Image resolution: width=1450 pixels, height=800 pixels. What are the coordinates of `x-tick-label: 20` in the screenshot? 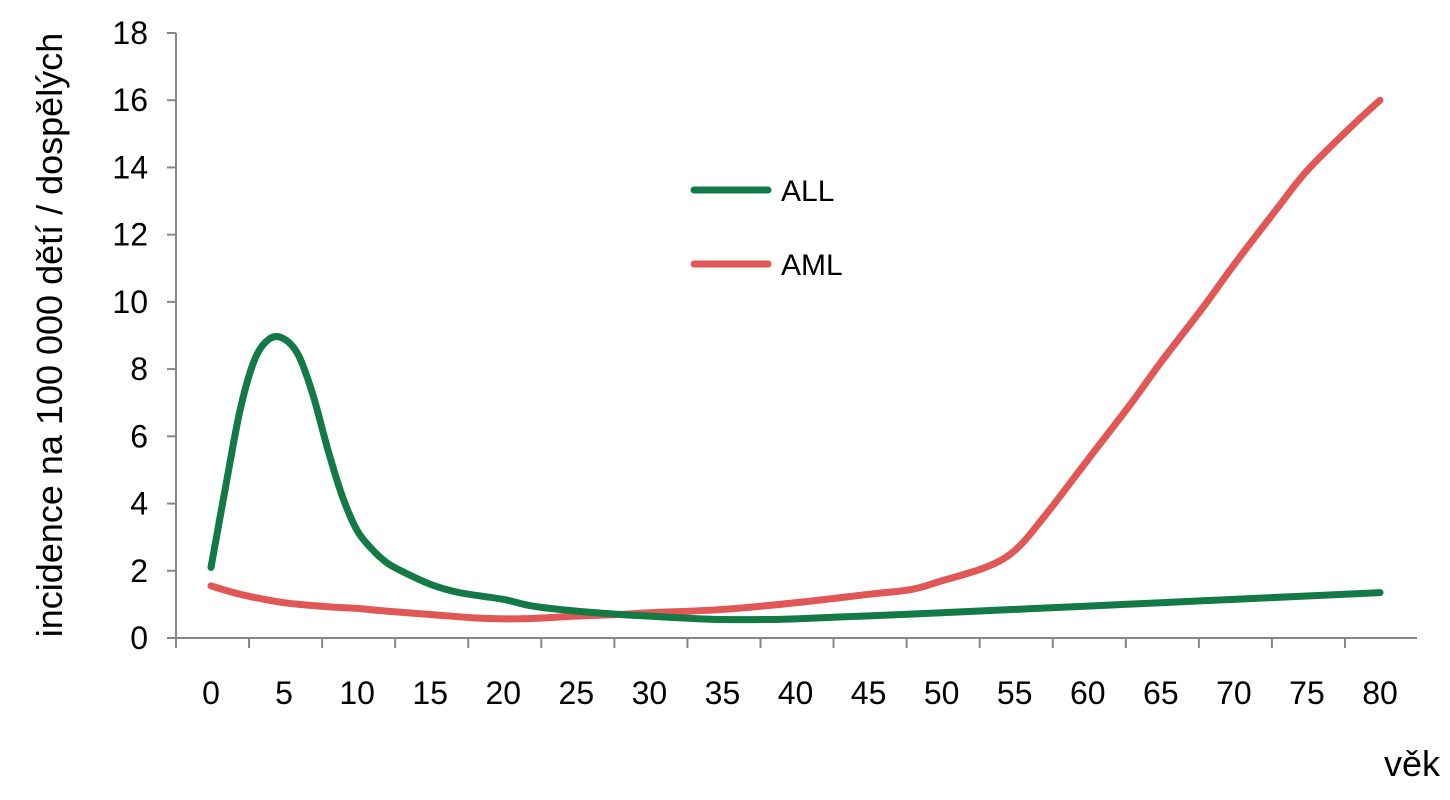 It's located at (503, 693).